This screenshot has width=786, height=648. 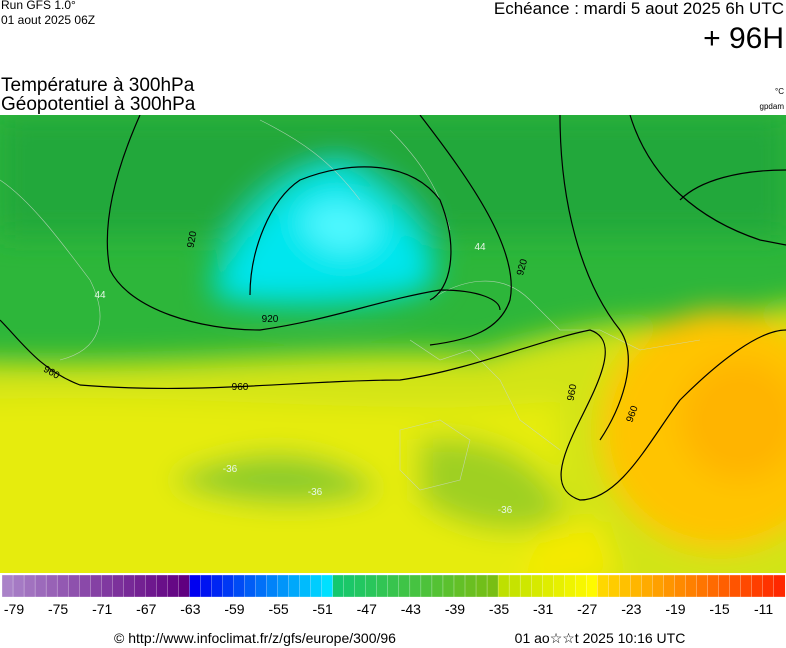 What do you see at coordinates (146, 609) in the screenshot?
I see `colorbar-tick-label: -67` at bounding box center [146, 609].